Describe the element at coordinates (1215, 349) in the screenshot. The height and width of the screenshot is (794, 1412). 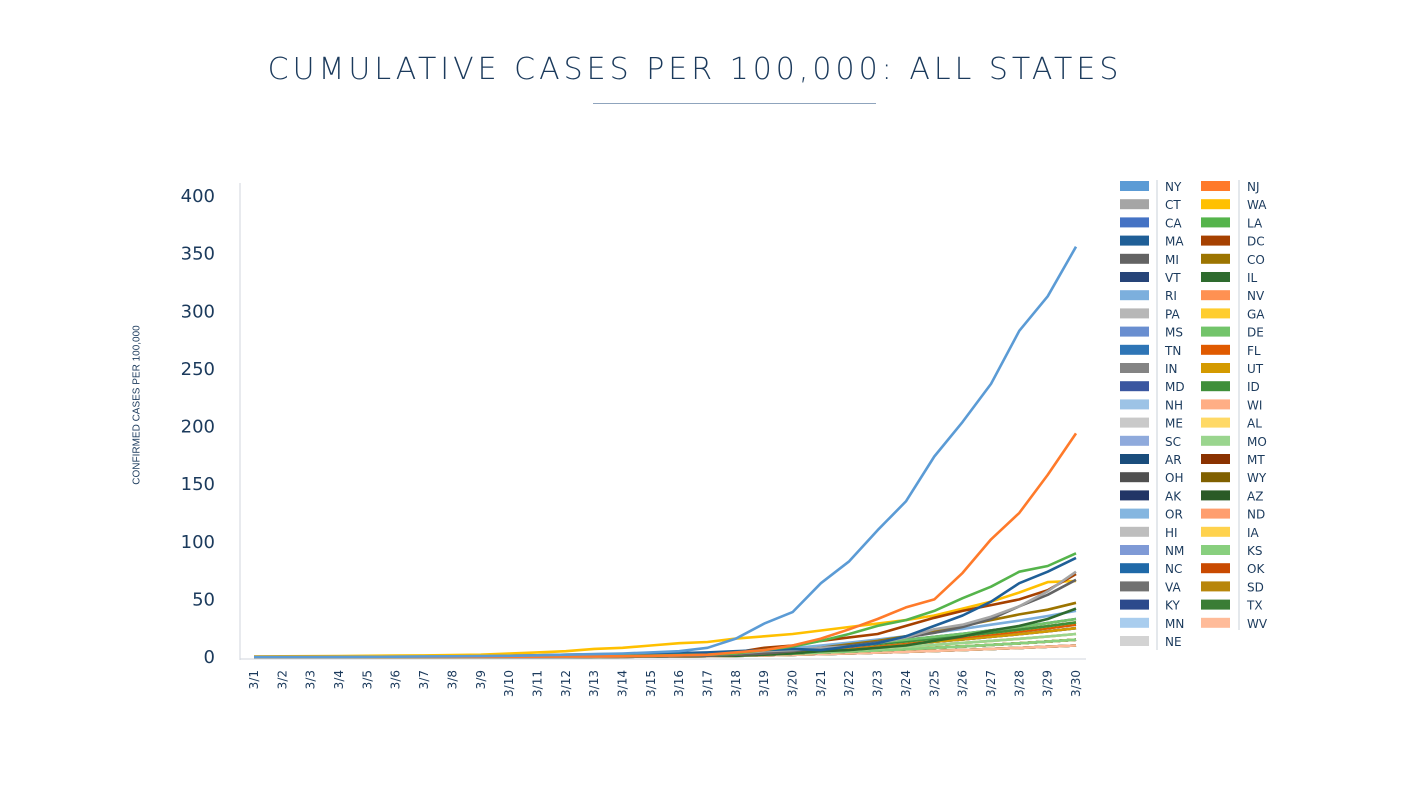
I see `legend-swatch-fl` at that location.